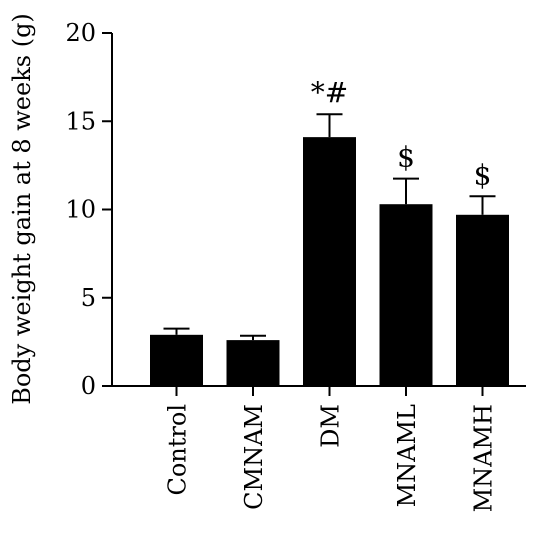  I want to click on x-tick-label: Control, so click(178, 450).